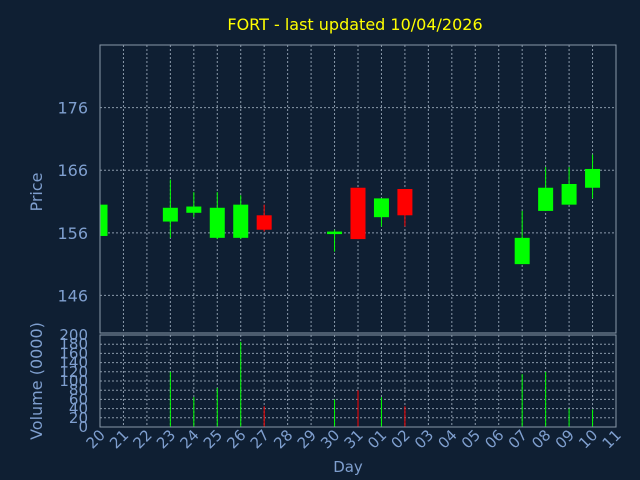  Describe the element at coordinates (189, 439) in the screenshot. I see `day-tick-label: 24` at that location.